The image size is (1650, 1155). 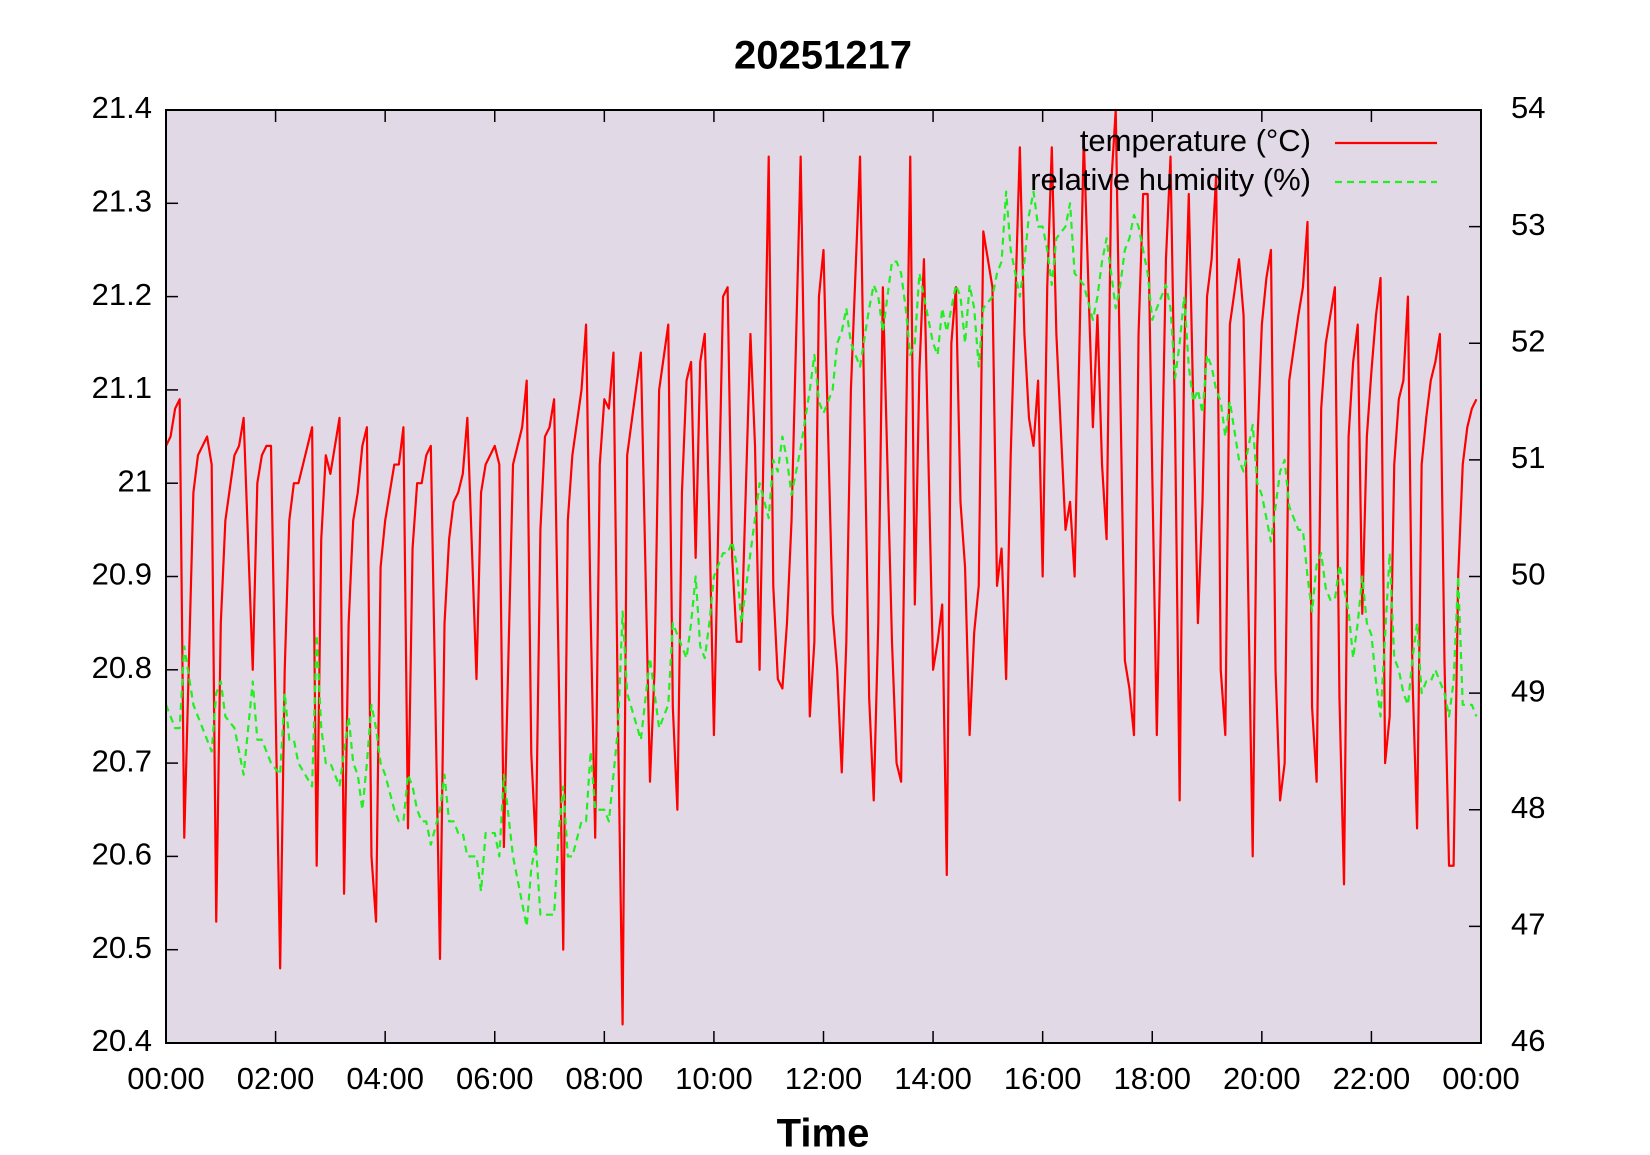 What do you see at coordinates (122, 667) in the screenshot?
I see `y-tick-label: 20.8` at bounding box center [122, 667].